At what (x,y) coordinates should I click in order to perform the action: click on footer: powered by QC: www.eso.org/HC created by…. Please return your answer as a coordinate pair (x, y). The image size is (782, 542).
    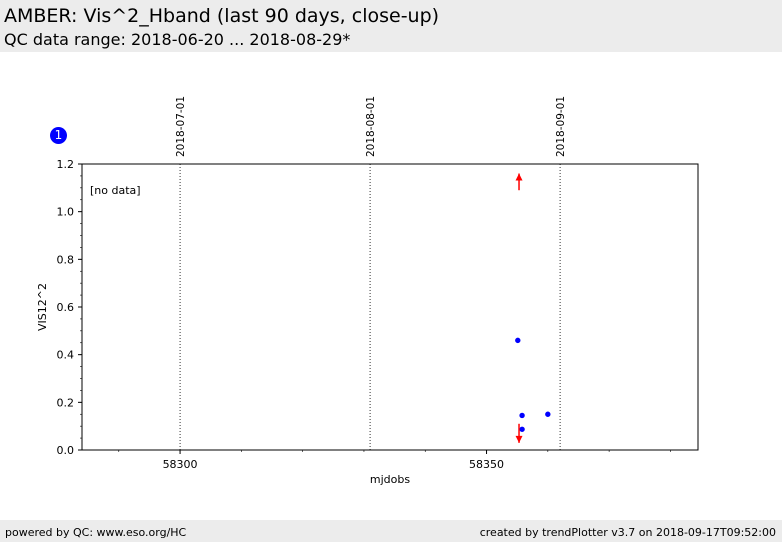
    Looking at the image, I should click on (391, 531).